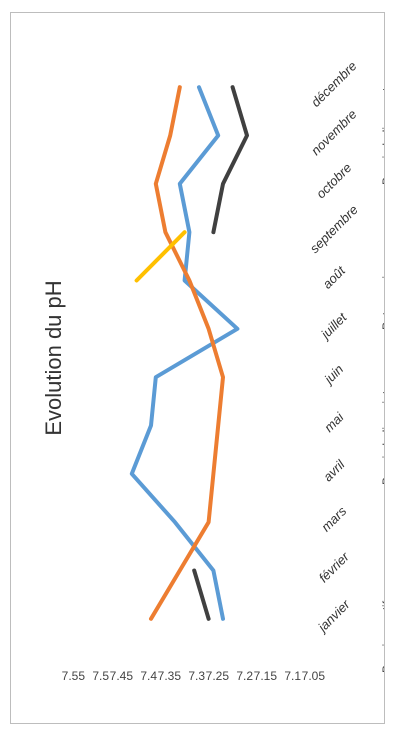  I want to click on y-tick-label: 7.05, so click(314, 676).